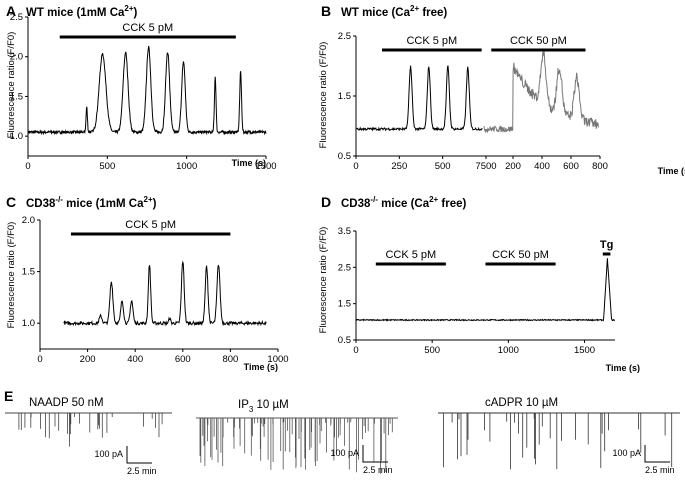 This screenshot has width=685, height=489. What do you see at coordinates (394, 11) in the screenshot?
I see `panel-b-title: WT mice (Ca2+ free)` at bounding box center [394, 11].